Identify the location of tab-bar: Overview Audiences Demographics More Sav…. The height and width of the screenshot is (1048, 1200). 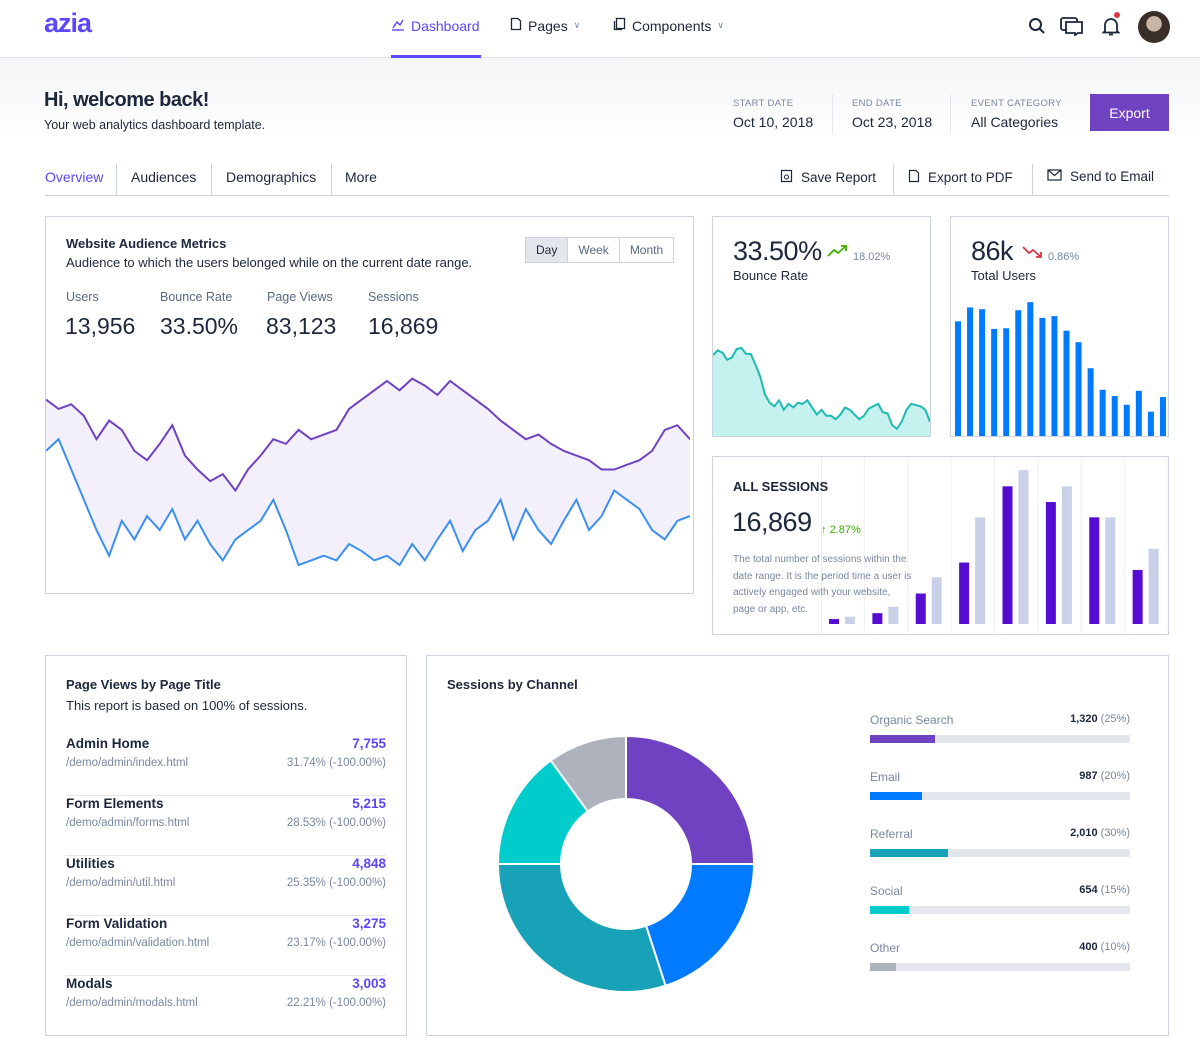
(607, 180).